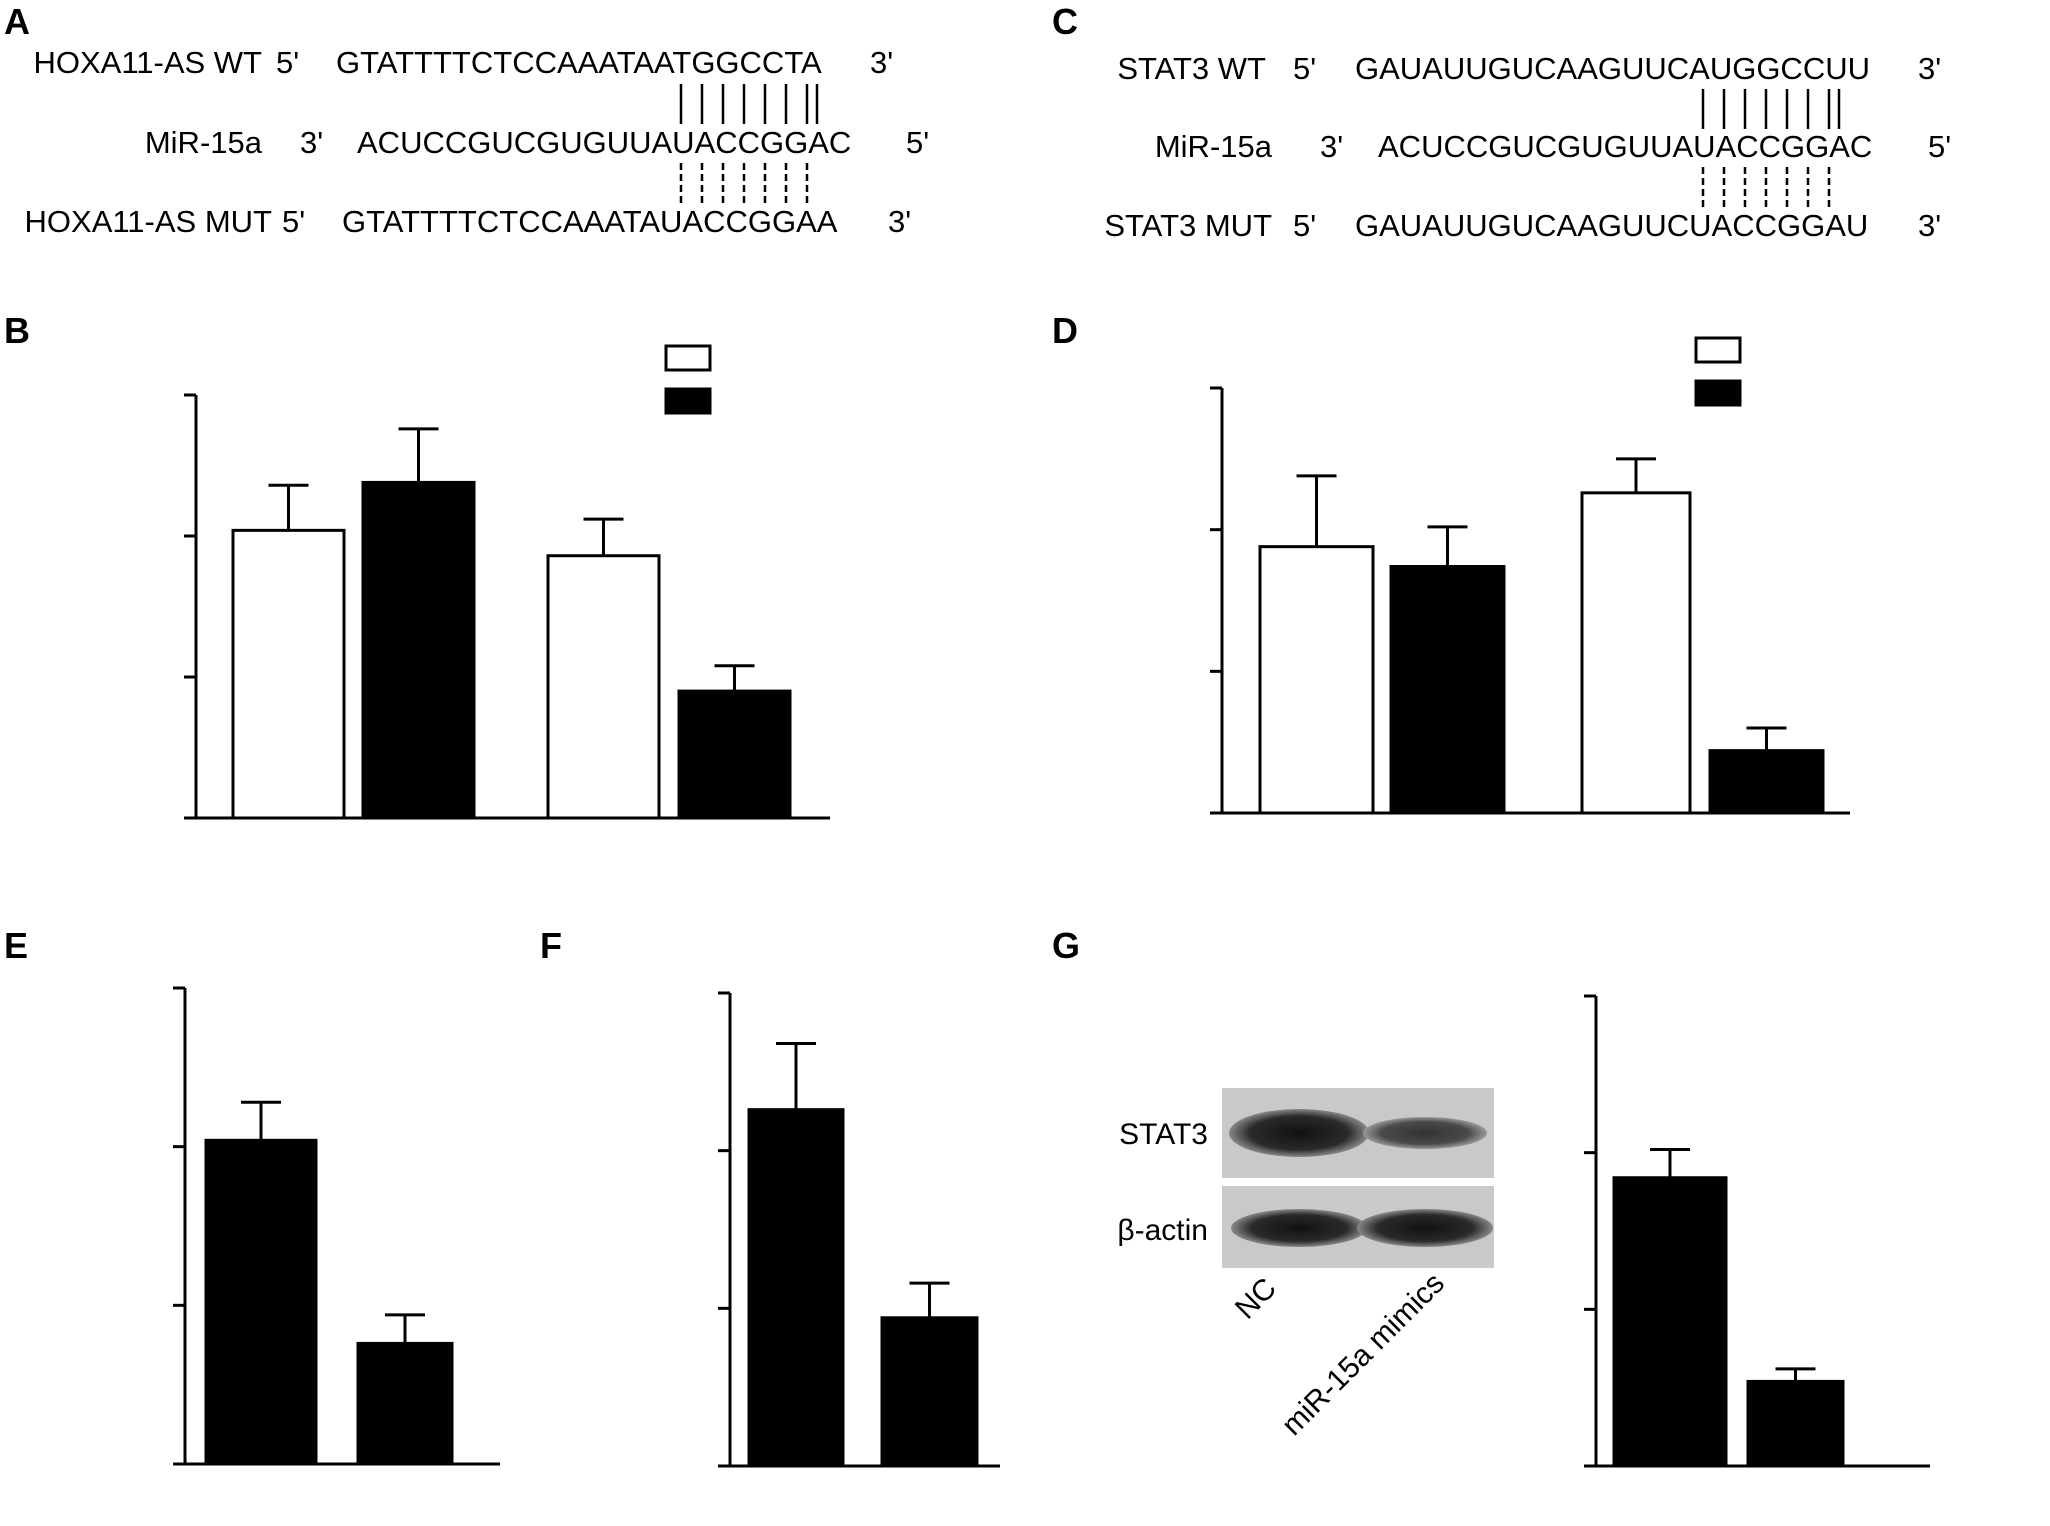  Describe the element at coordinates (1612, 68) in the screenshot. I see `seq-c-wt-seq: GAUAUUGUCAAGUUCAUGGCCUU` at that location.